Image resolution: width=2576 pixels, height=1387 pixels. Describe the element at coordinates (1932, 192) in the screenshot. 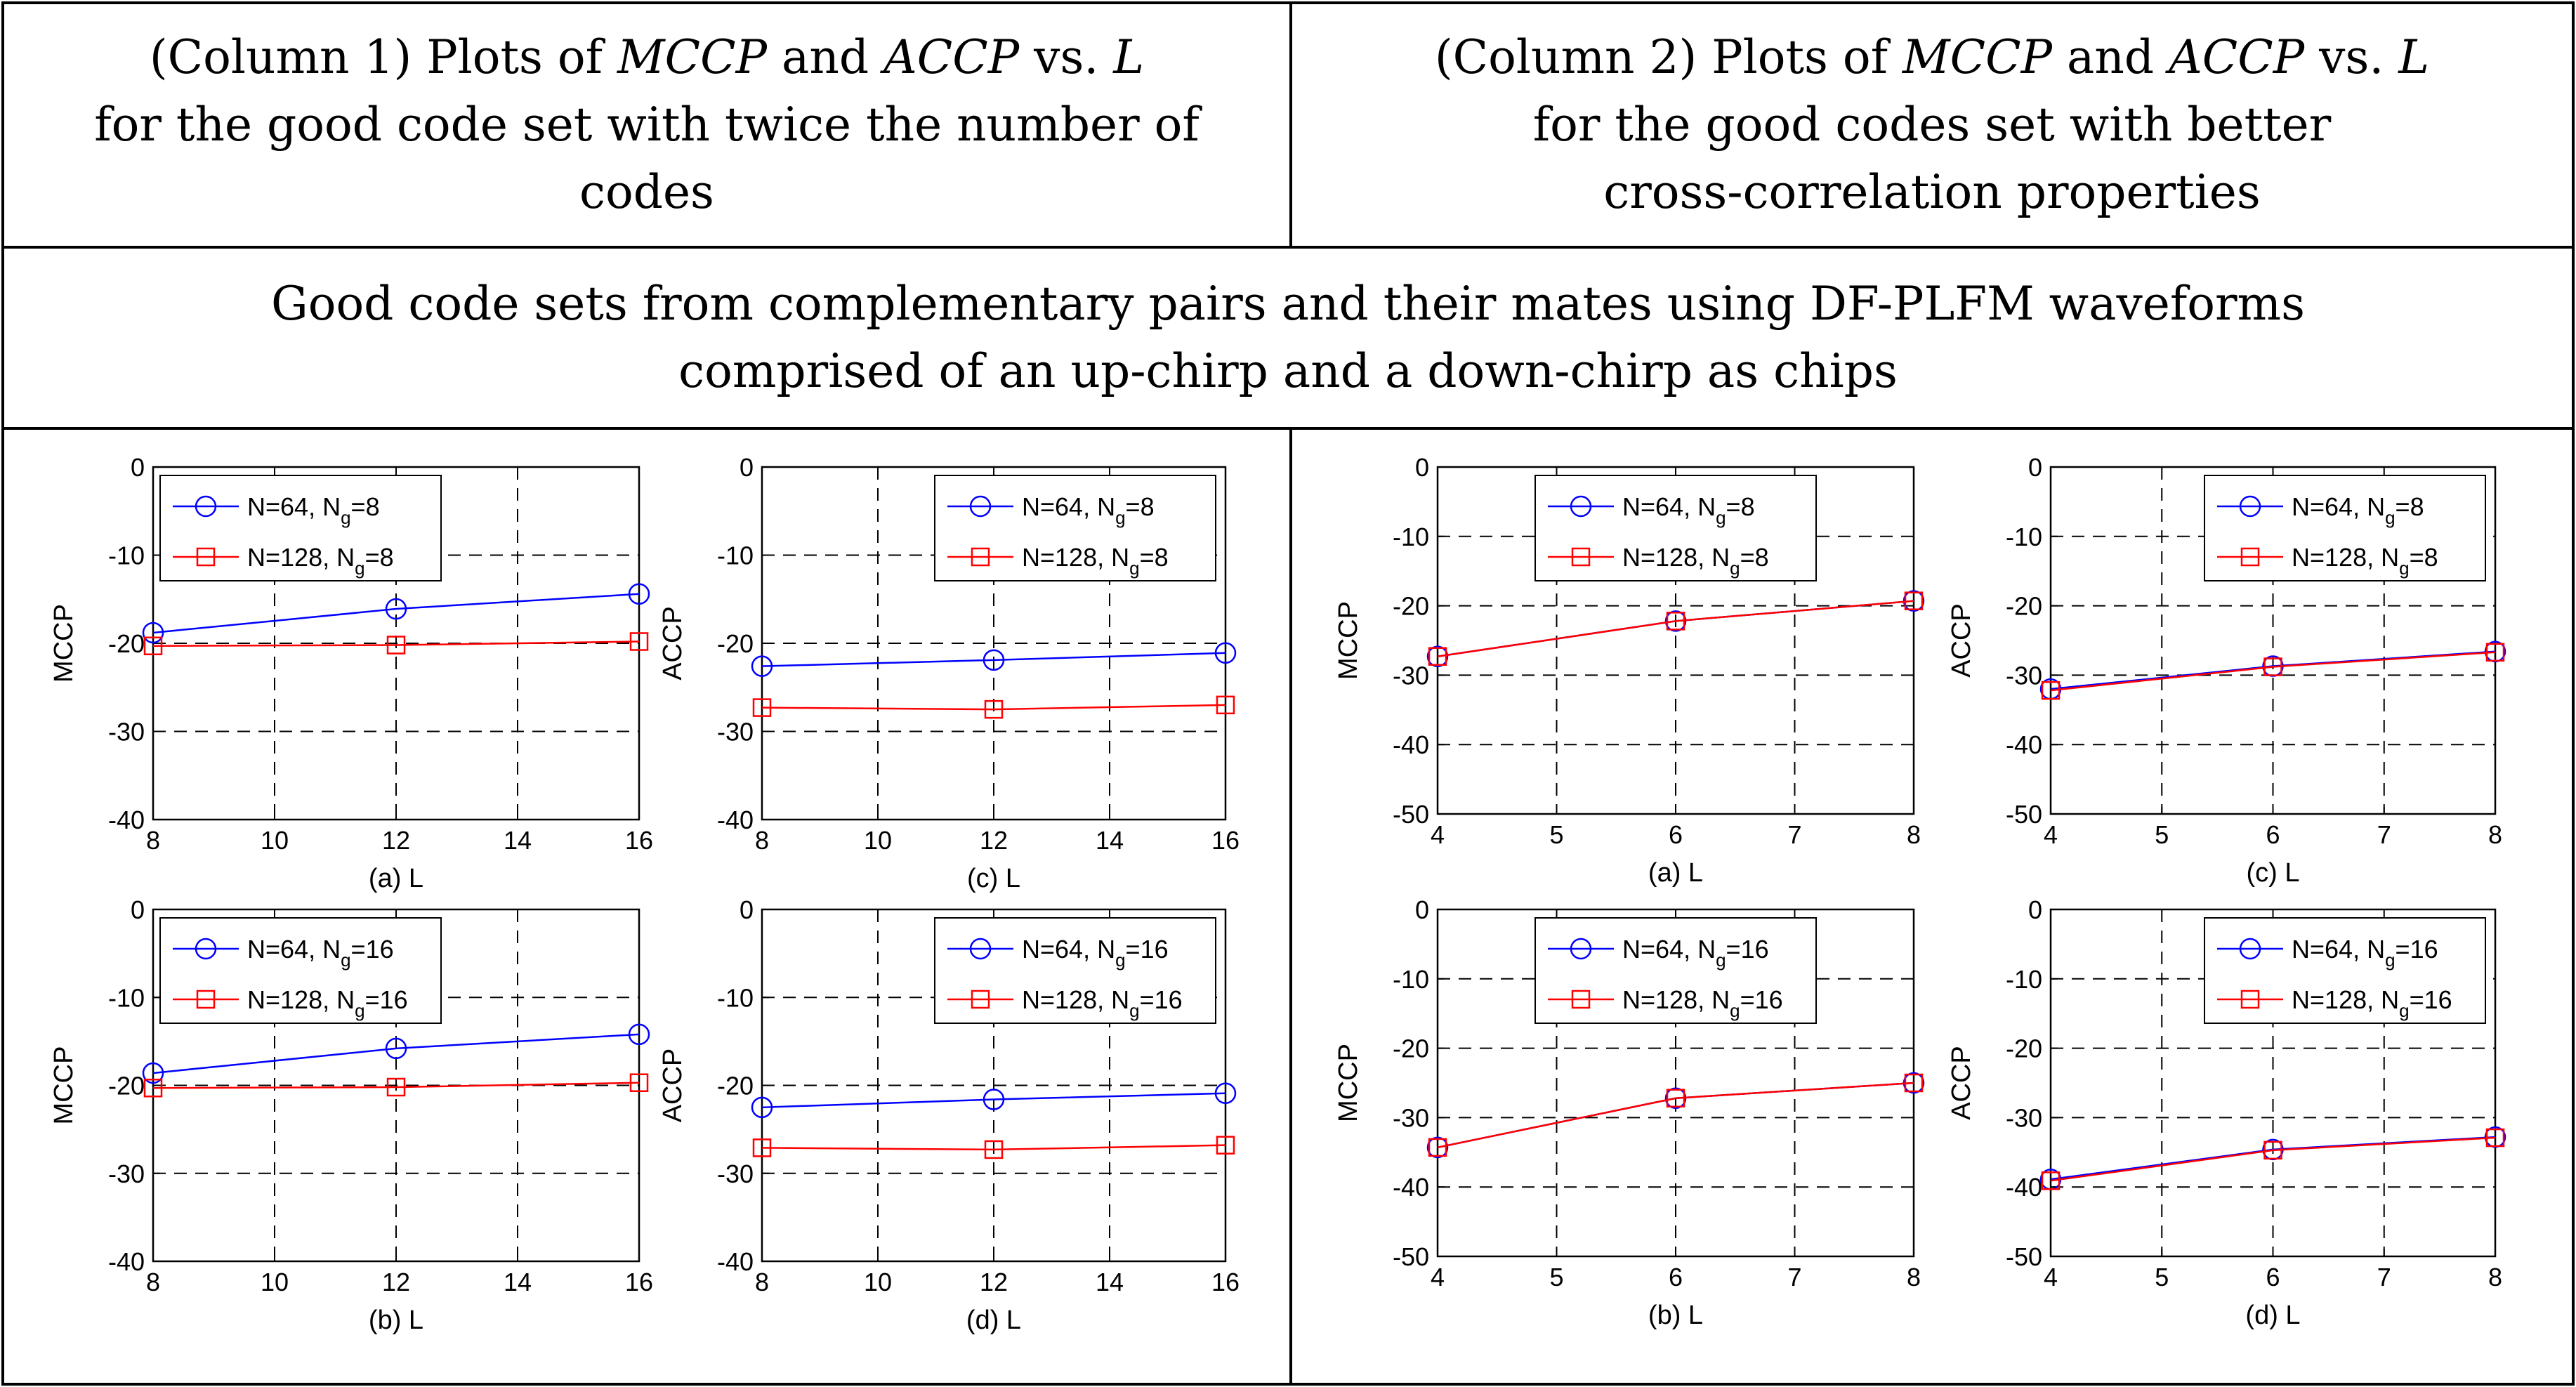

I see `column2-header-line3: cross-correlation properties` at that location.